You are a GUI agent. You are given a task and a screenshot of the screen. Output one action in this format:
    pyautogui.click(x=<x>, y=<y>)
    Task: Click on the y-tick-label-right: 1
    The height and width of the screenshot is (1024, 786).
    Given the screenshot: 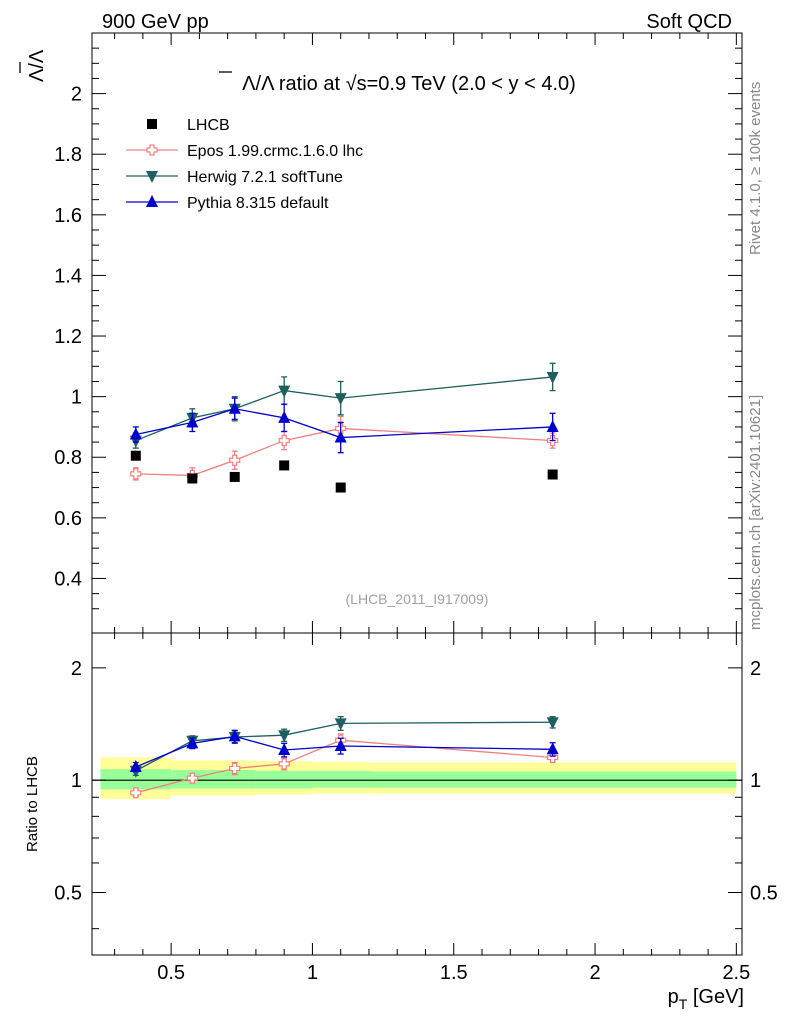 What is the action you would take?
    pyautogui.click(x=755, y=781)
    